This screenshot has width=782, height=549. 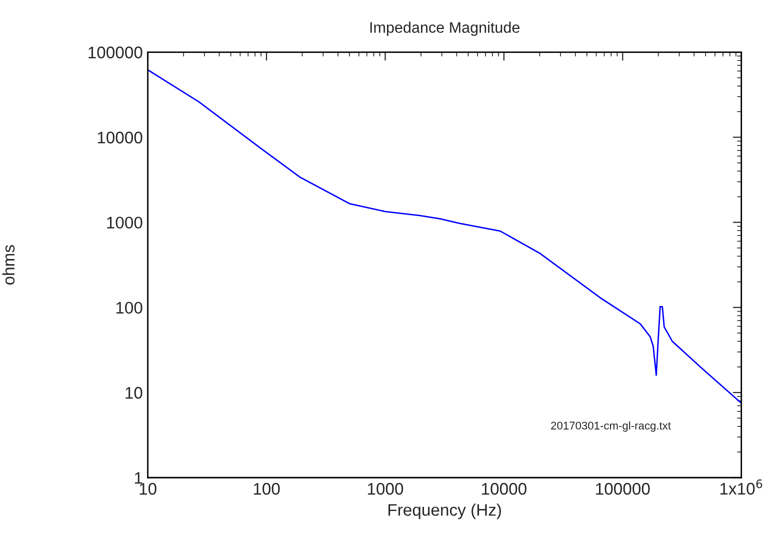 I want to click on y-axis-title: ohms, so click(x=8, y=265).